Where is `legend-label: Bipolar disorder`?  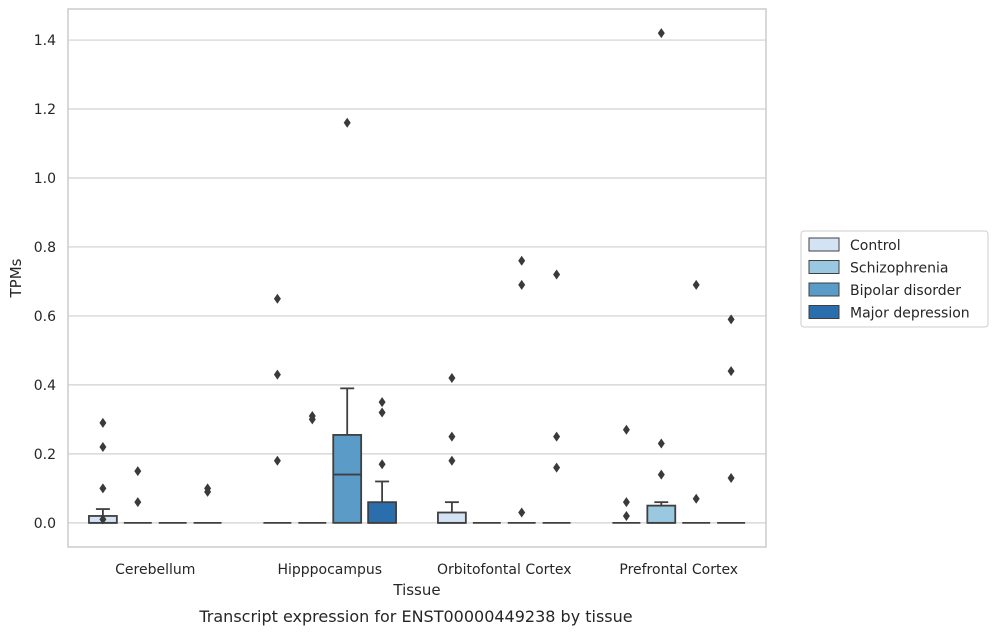 legend-label: Bipolar disorder is located at coordinates (905, 291).